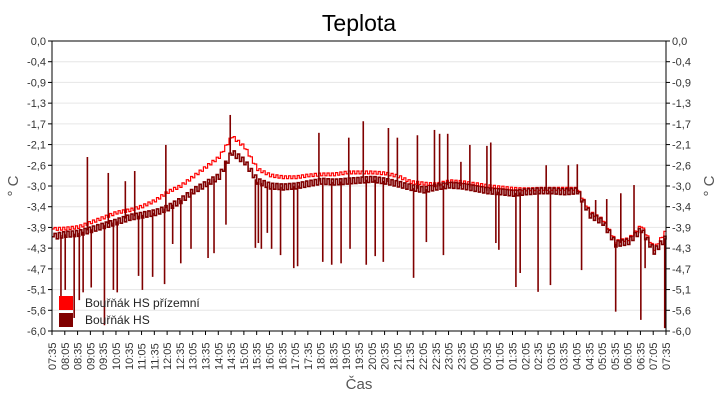 The height and width of the screenshot is (400, 720). Describe the element at coordinates (709, 185) in the screenshot. I see `y-axis-title-right: ° C` at that location.